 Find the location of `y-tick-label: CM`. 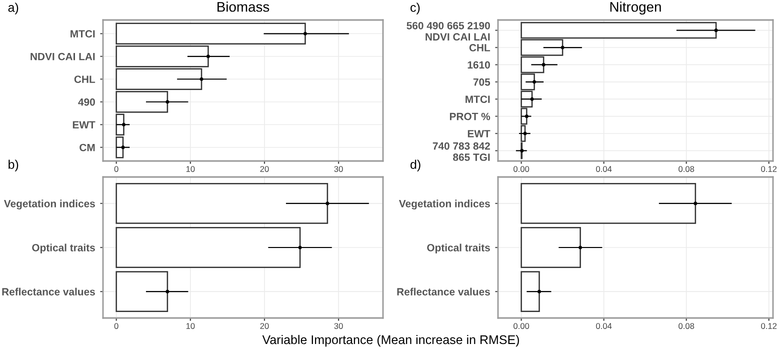

y-tick-label: CM is located at coordinates (87, 148).